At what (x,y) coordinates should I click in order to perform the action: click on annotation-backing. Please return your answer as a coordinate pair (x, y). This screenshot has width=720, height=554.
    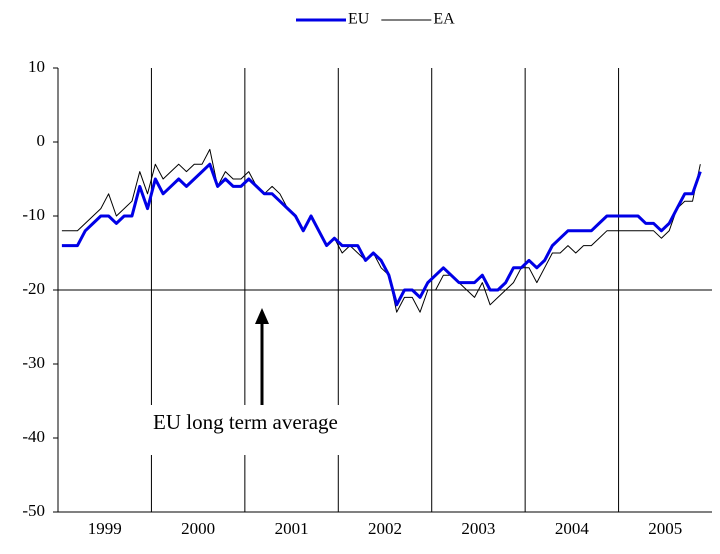
    Looking at the image, I should click on (265, 430).